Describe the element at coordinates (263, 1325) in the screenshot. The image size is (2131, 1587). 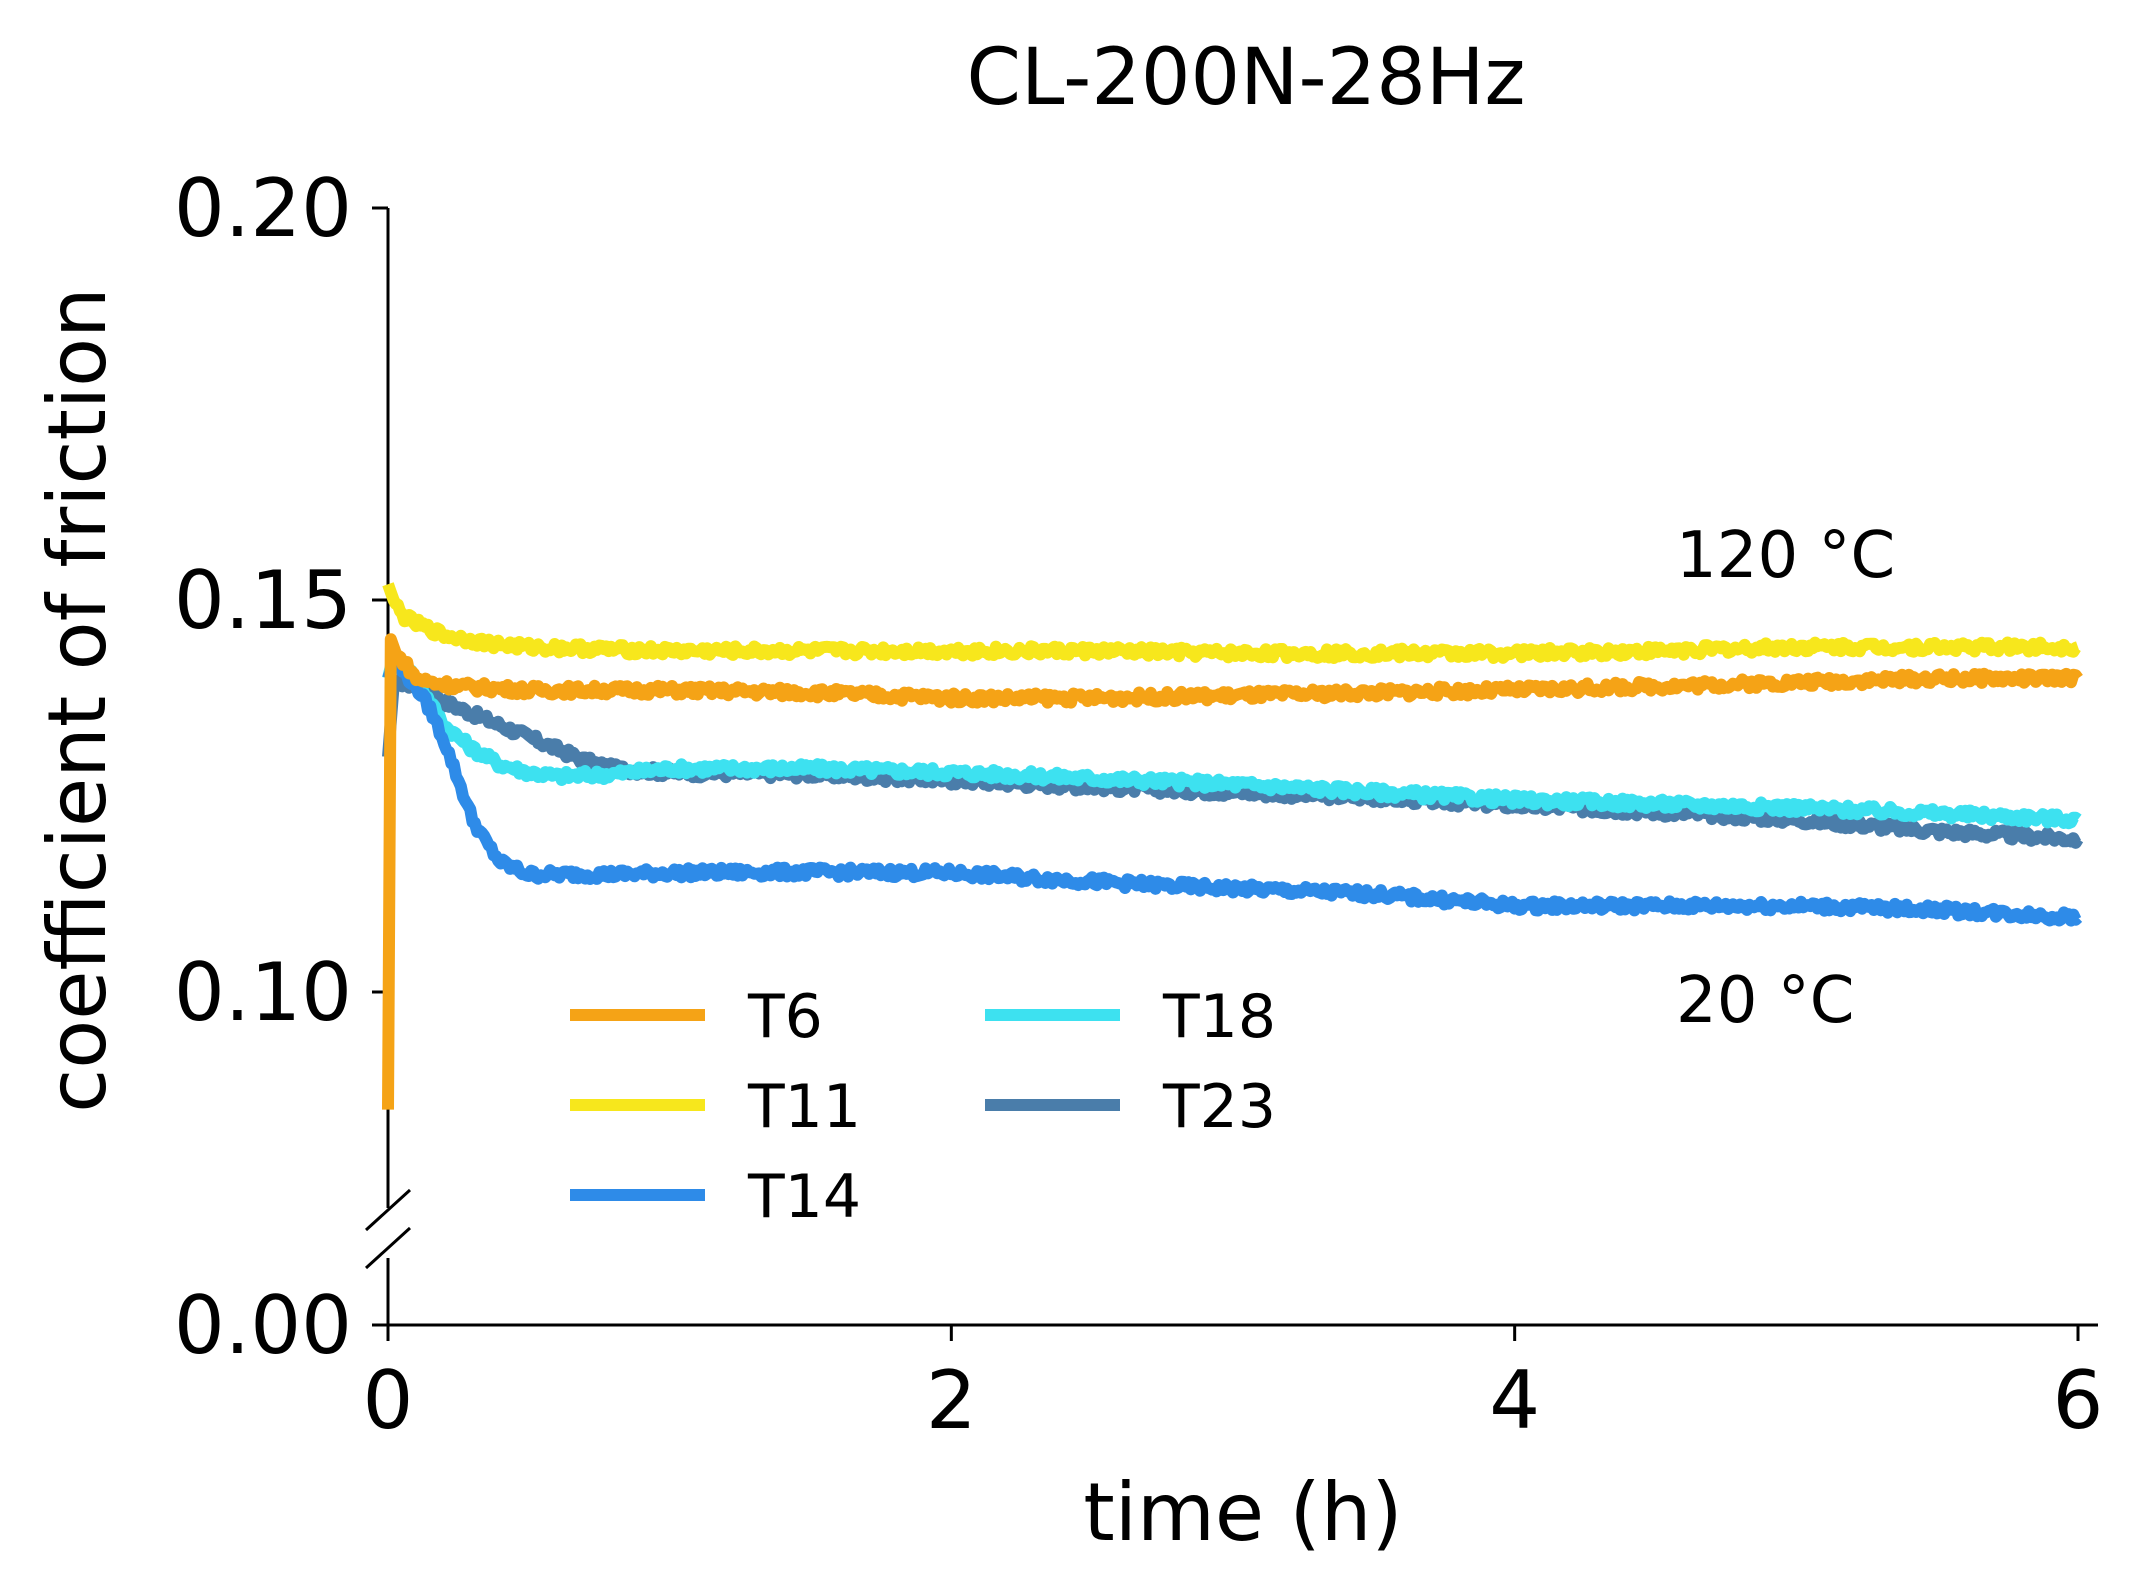
I see `y-tick-label: 0.00` at that location.